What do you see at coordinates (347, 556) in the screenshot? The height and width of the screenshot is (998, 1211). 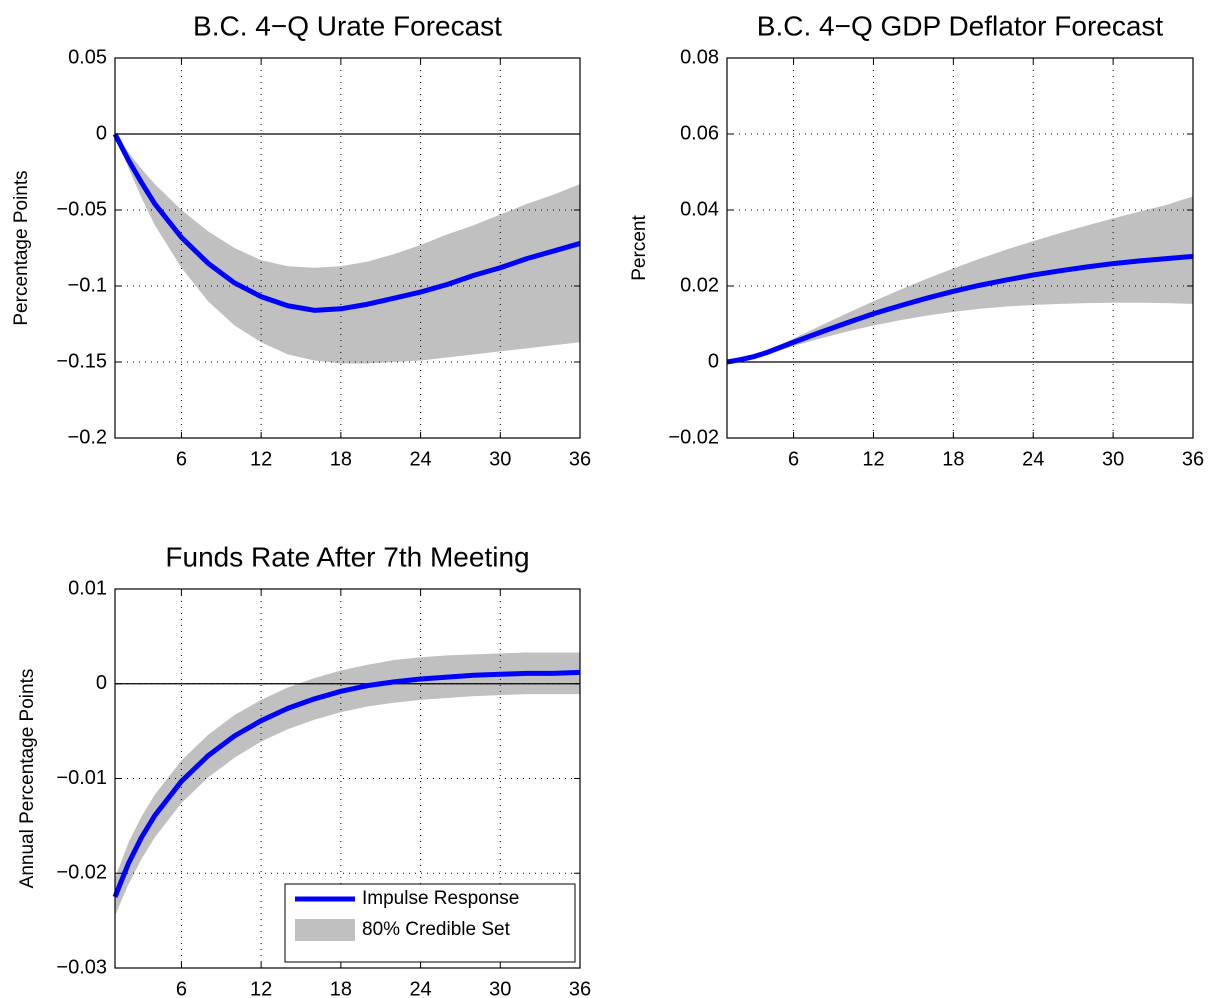 I see `chart-title: Funds Rate After 7th Meeting` at bounding box center [347, 556].